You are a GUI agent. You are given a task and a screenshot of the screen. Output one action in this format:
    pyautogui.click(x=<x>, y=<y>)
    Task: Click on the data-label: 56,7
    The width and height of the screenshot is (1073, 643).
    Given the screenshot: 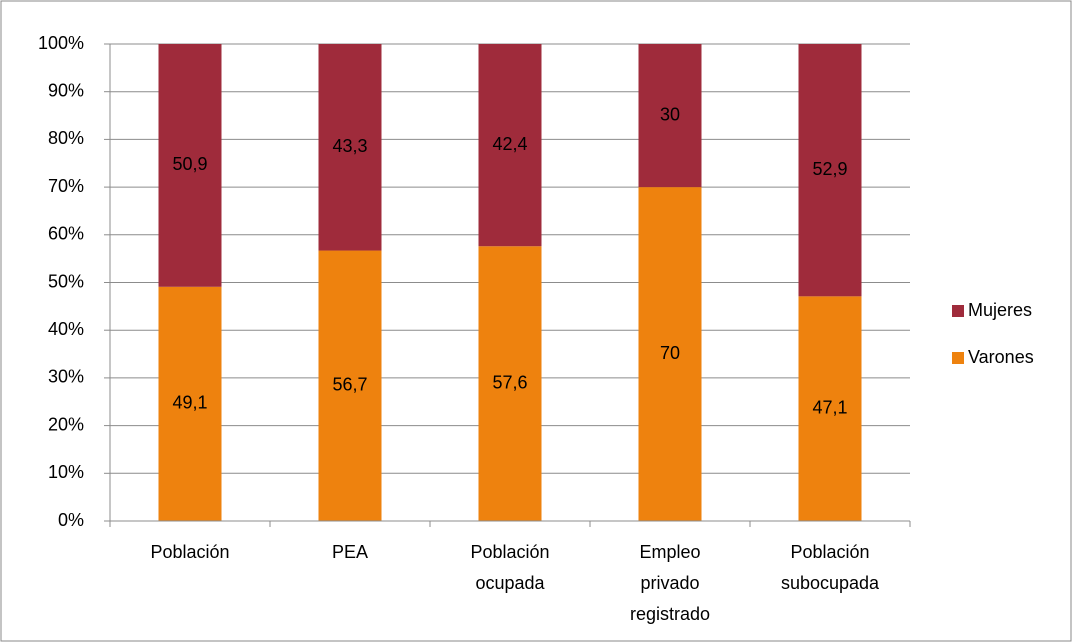 What is the action you would take?
    pyautogui.click(x=349, y=385)
    